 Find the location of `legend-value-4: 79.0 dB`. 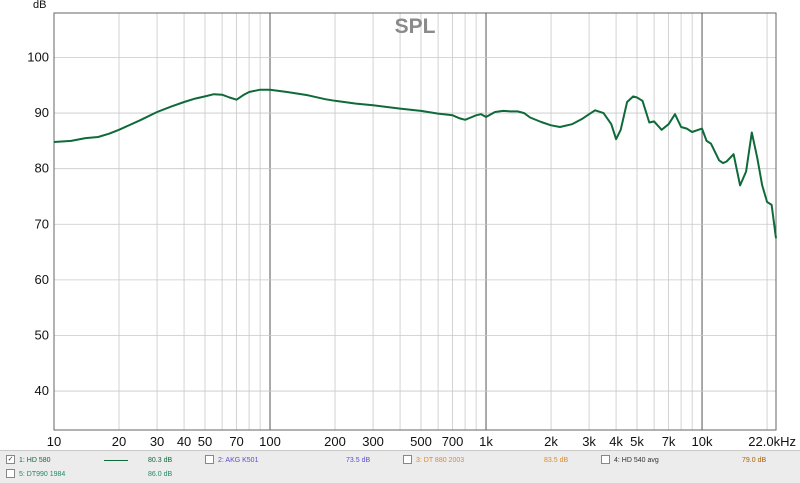

legend-value-4: 79.0 dB is located at coordinates (754, 460).